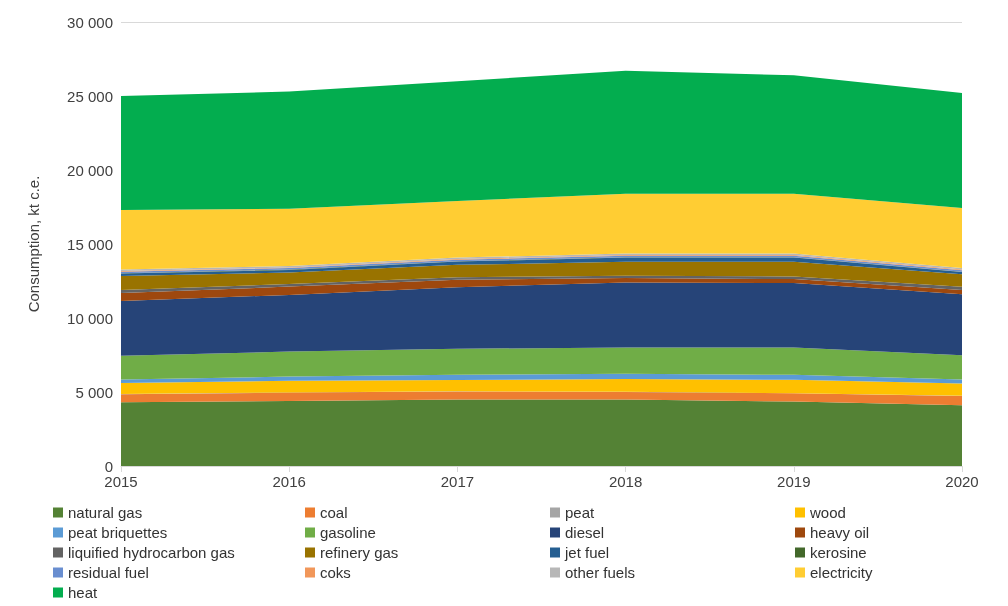 The height and width of the screenshot is (606, 1008). Describe the element at coordinates (118, 532) in the screenshot. I see `legend-label: peat briquettes` at that location.